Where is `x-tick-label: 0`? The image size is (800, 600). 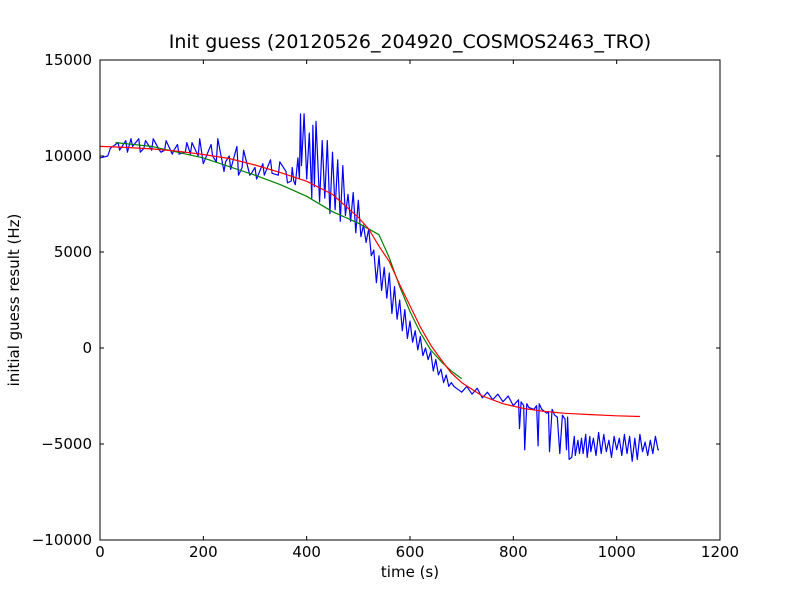
x-tick-label: 0 is located at coordinates (100, 552).